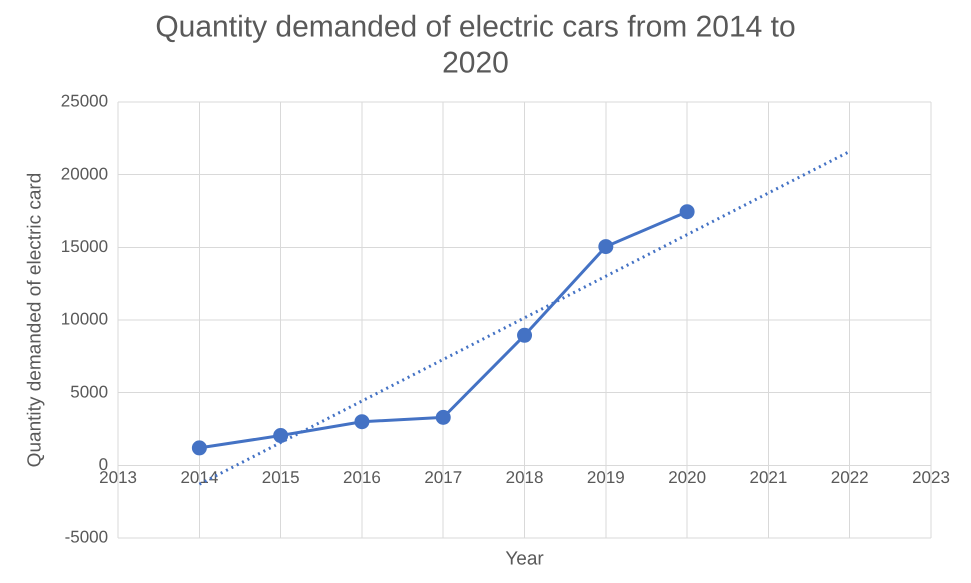  What do you see at coordinates (524, 559) in the screenshot?
I see `x-axis-title: Year` at bounding box center [524, 559].